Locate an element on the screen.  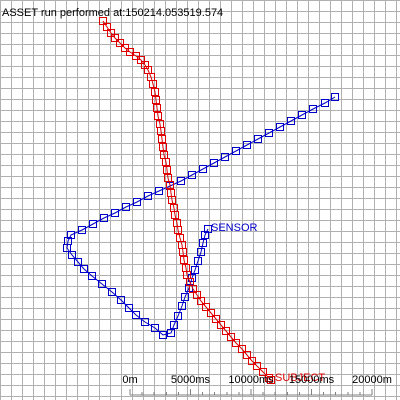
subject-label: SUBJECT is located at coordinates (300, 378).